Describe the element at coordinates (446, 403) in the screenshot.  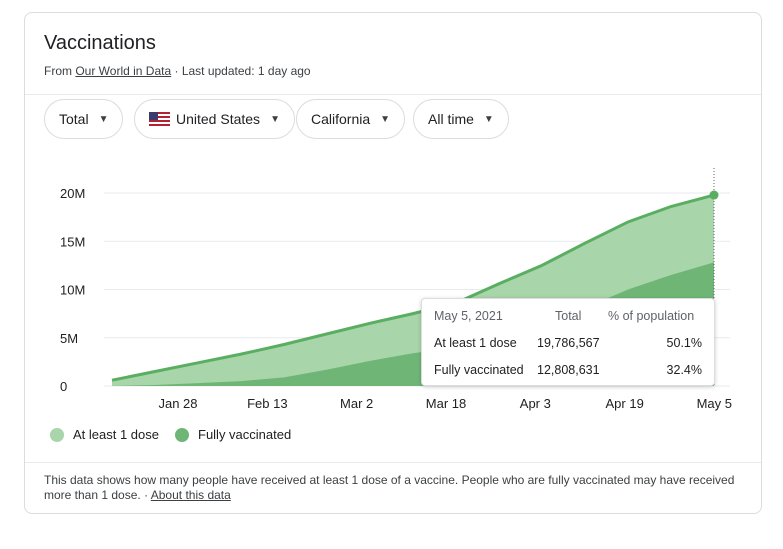
I see `x-tick-label: Mar 18` at that location.